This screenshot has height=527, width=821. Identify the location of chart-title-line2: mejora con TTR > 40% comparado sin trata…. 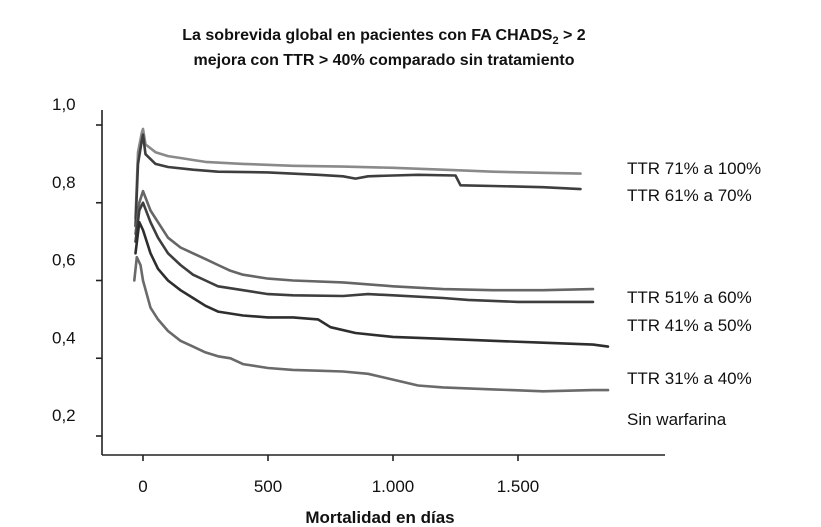
(384, 60).